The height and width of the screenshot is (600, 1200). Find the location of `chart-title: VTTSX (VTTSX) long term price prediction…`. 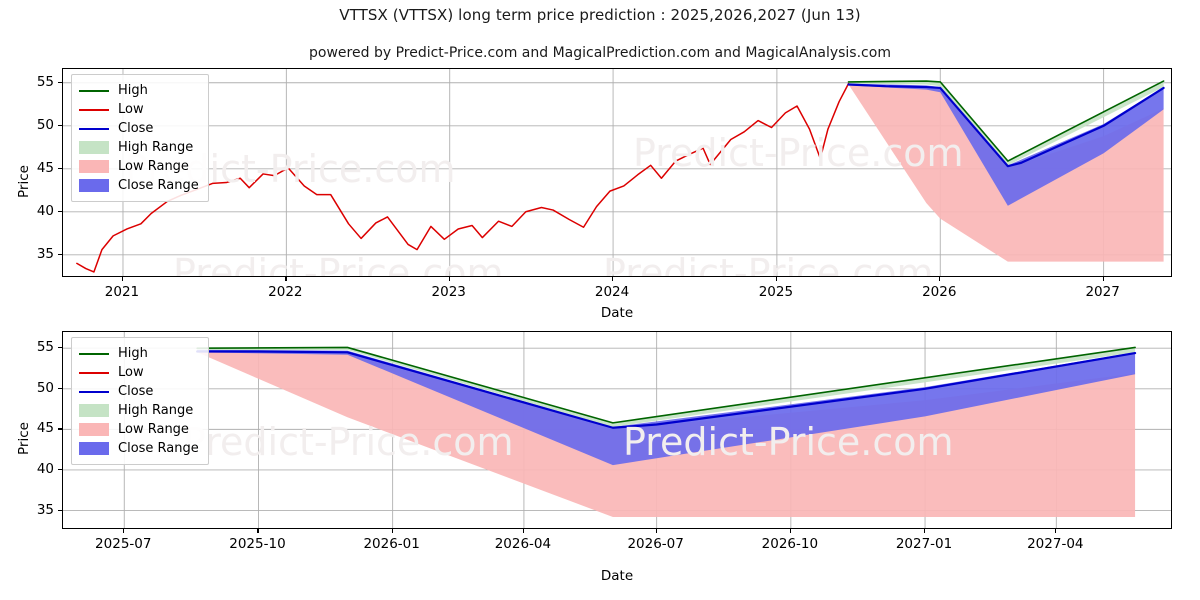

chart-title: VTTSX (VTTSX) long term price prediction… is located at coordinates (600, 15).